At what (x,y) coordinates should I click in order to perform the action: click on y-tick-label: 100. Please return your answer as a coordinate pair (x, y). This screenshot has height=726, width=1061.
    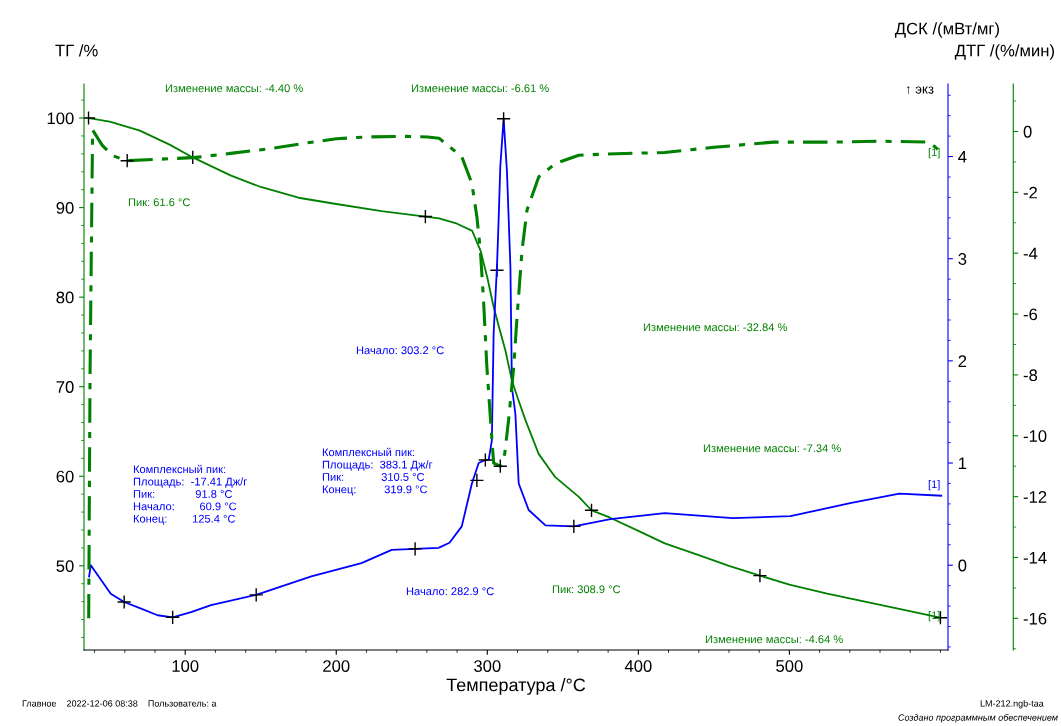
    Looking at the image, I should click on (60, 118).